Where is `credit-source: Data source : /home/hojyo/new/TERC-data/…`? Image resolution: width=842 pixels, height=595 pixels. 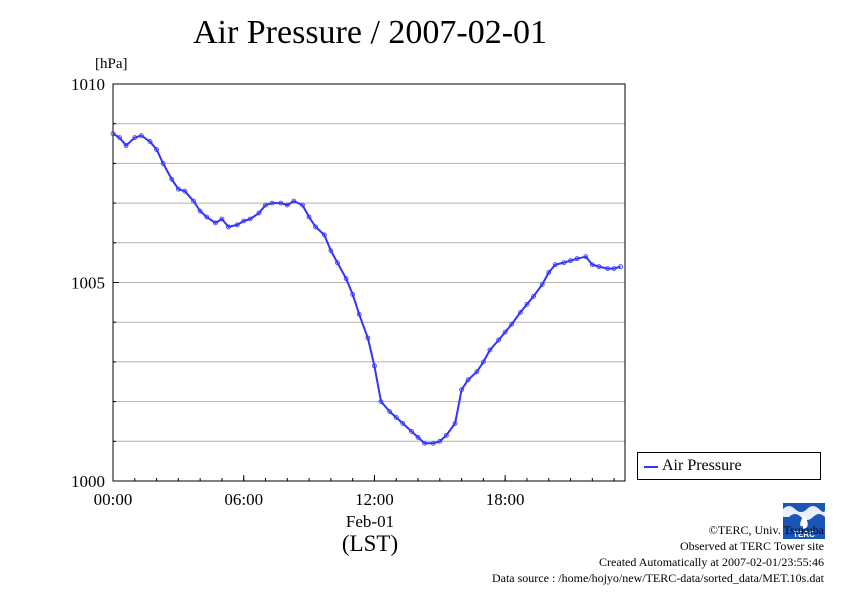
credit-source: Data source : /home/hojyo/new/TERC-data/… is located at coordinates (657, 578).